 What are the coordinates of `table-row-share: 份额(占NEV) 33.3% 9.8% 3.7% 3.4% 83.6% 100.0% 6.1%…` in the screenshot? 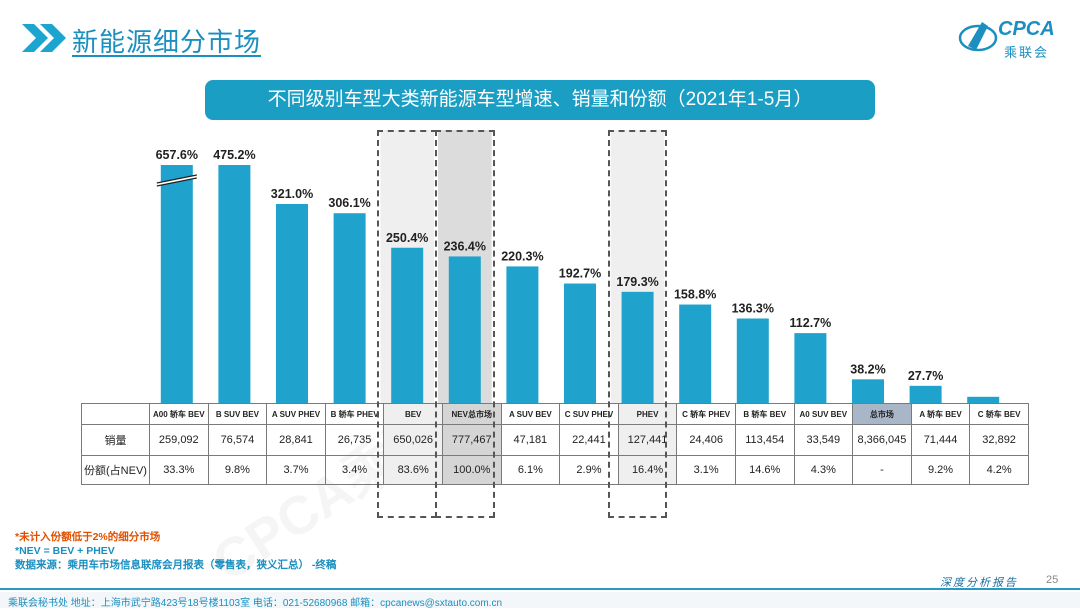 It's located at (555, 470).